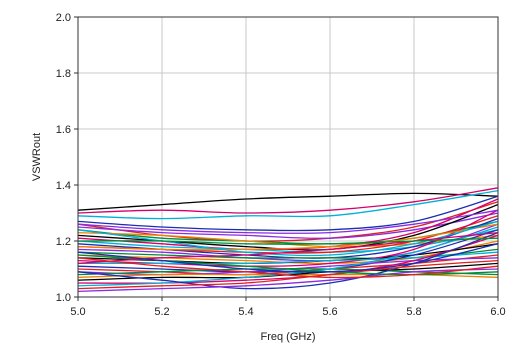 The height and width of the screenshot is (346, 506). Describe the element at coordinates (77, 312) in the screenshot. I see `x-tick-label: 5.0` at that location.